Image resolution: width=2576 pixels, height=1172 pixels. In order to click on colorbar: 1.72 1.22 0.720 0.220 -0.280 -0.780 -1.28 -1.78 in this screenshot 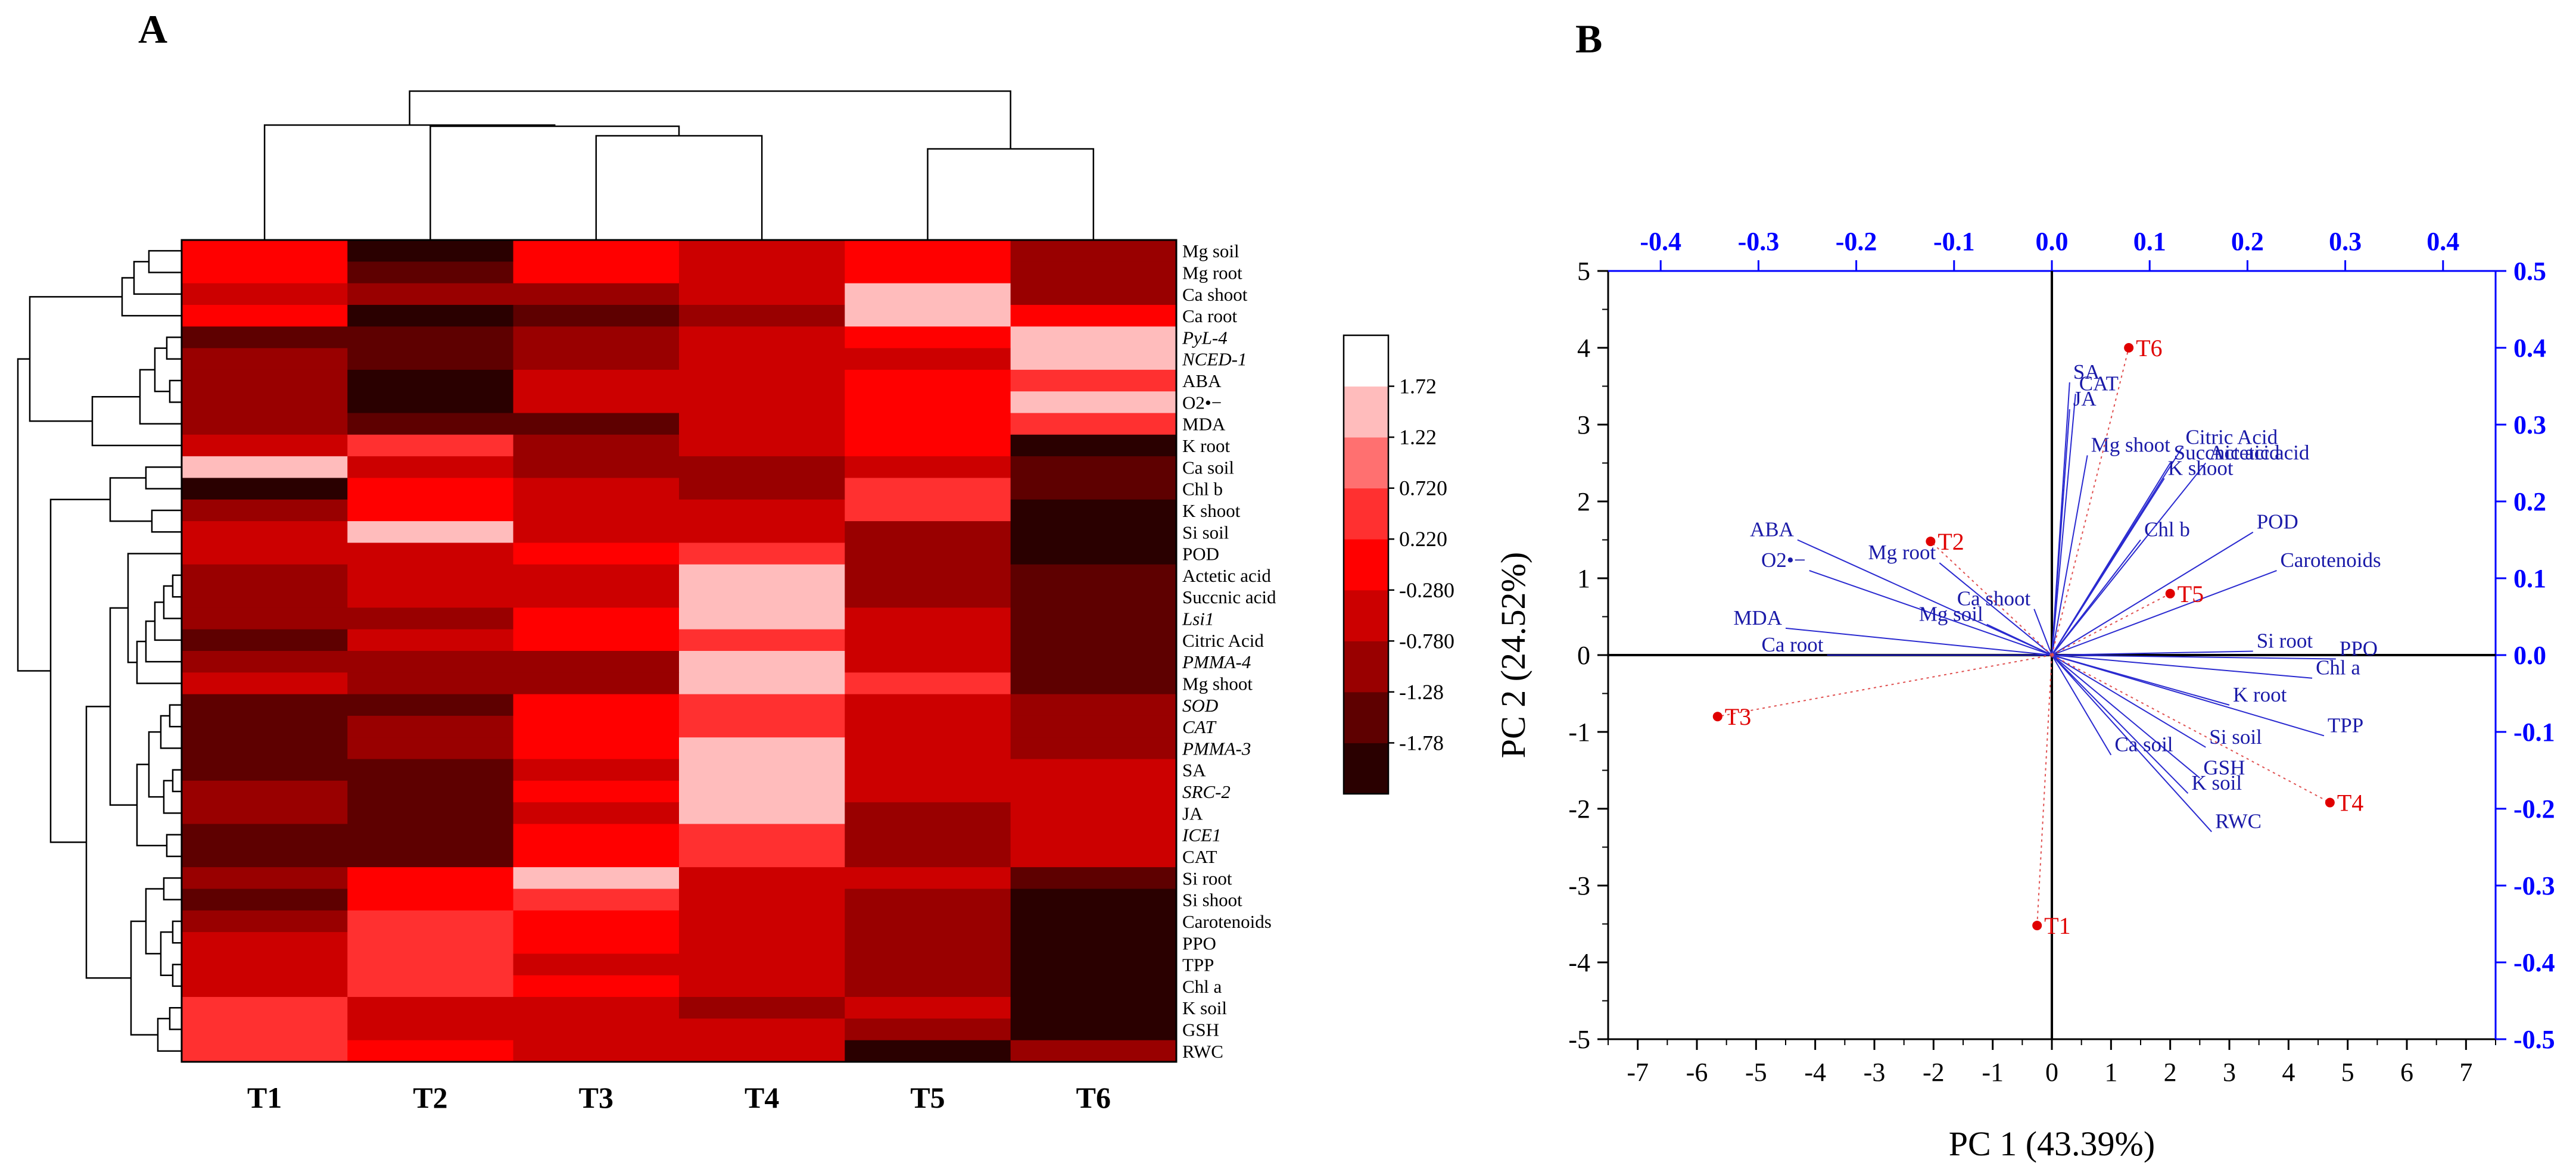, I will do `click(1398, 564)`.